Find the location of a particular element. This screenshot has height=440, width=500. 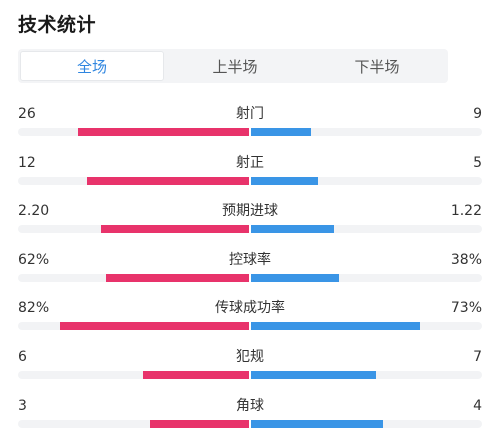

stat-label: 传球成功率 is located at coordinates (250, 308).